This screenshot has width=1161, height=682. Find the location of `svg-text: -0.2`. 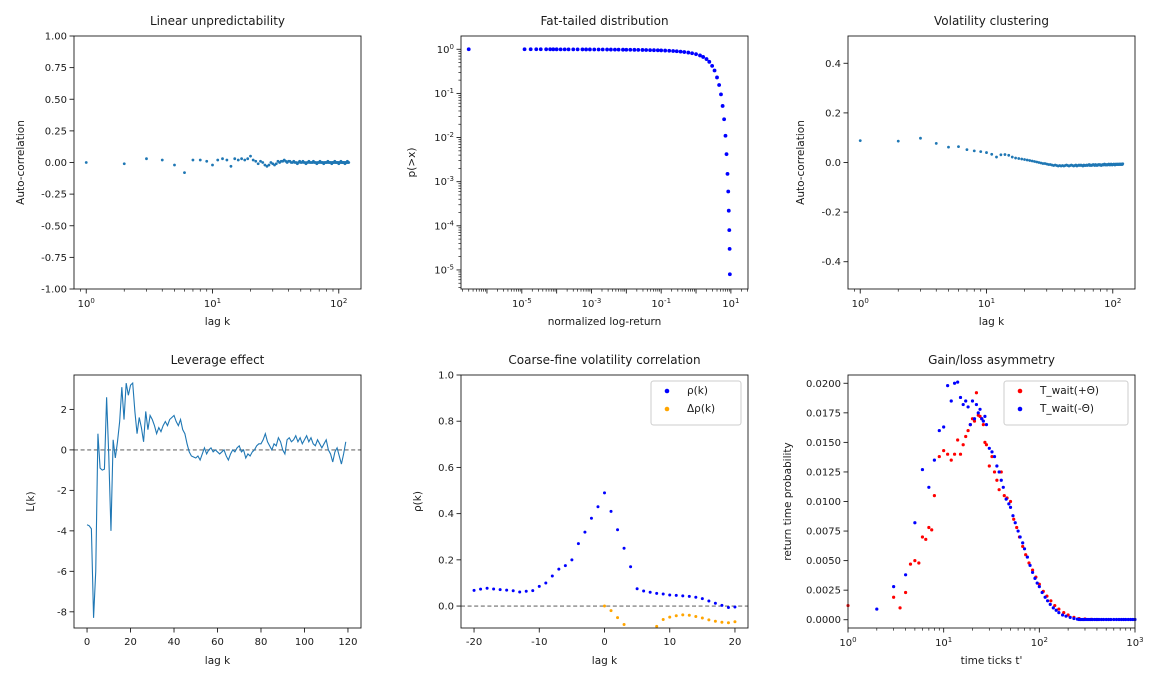

svg-text: -0.2 is located at coordinates (831, 213).